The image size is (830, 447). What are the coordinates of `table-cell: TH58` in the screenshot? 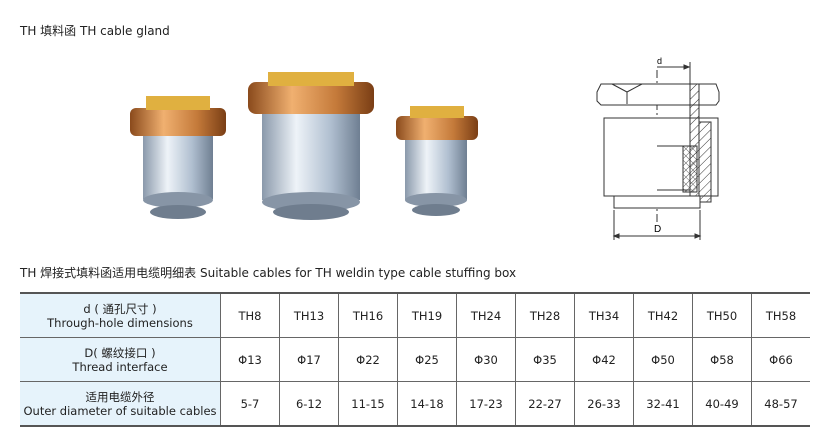 It's located at (780, 315).